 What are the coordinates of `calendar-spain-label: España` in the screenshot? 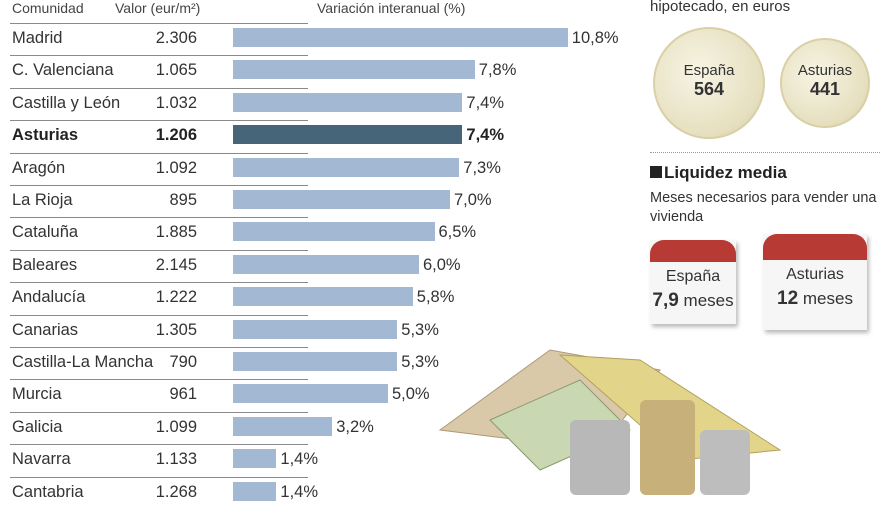 It's located at (693, 276).